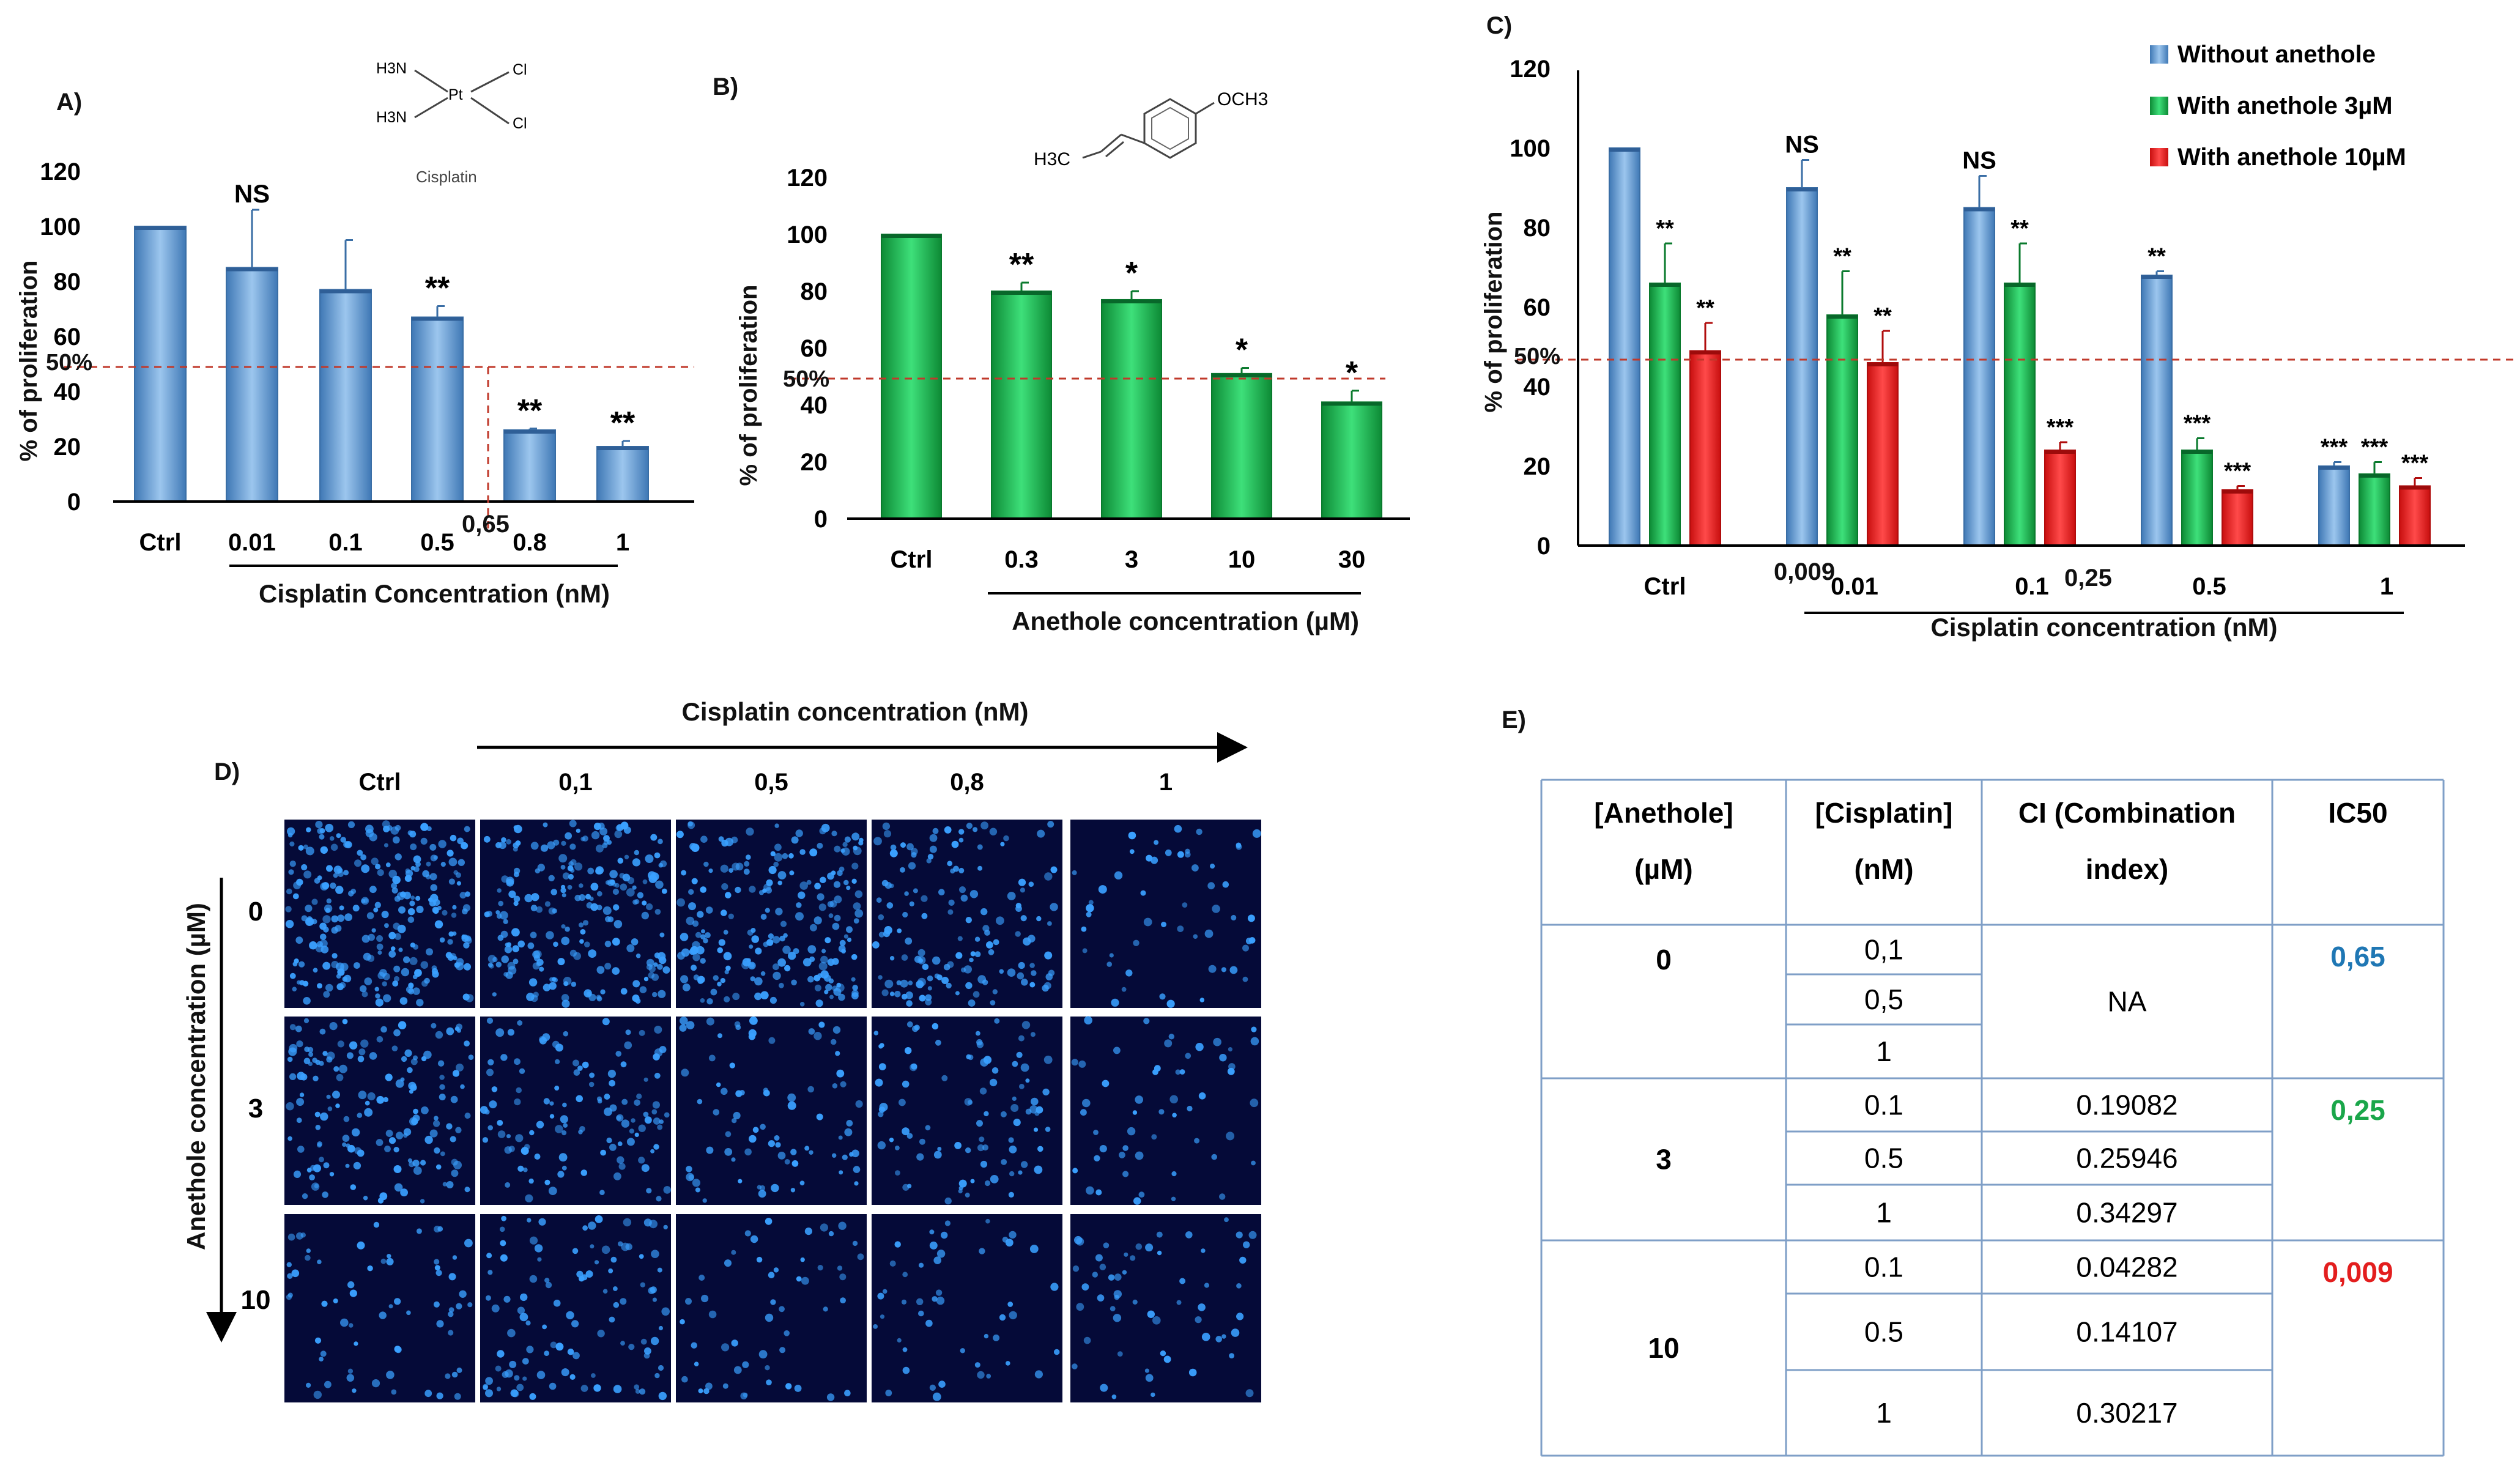 This screenshot has width=2520, height=1463. Describe the element at coordinates (1165, 1308) in the screenshot. I see `micrograph-r2-c4` at that location.